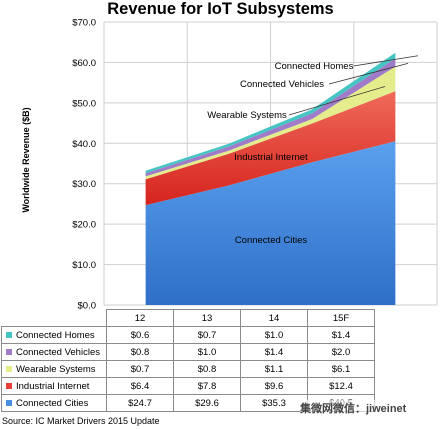 The image size is (441, 429). What do you see at coordinates (87, 306) in the screenshot?
I see `y-tick-label: $0.0` at bounding box center [87, 306].